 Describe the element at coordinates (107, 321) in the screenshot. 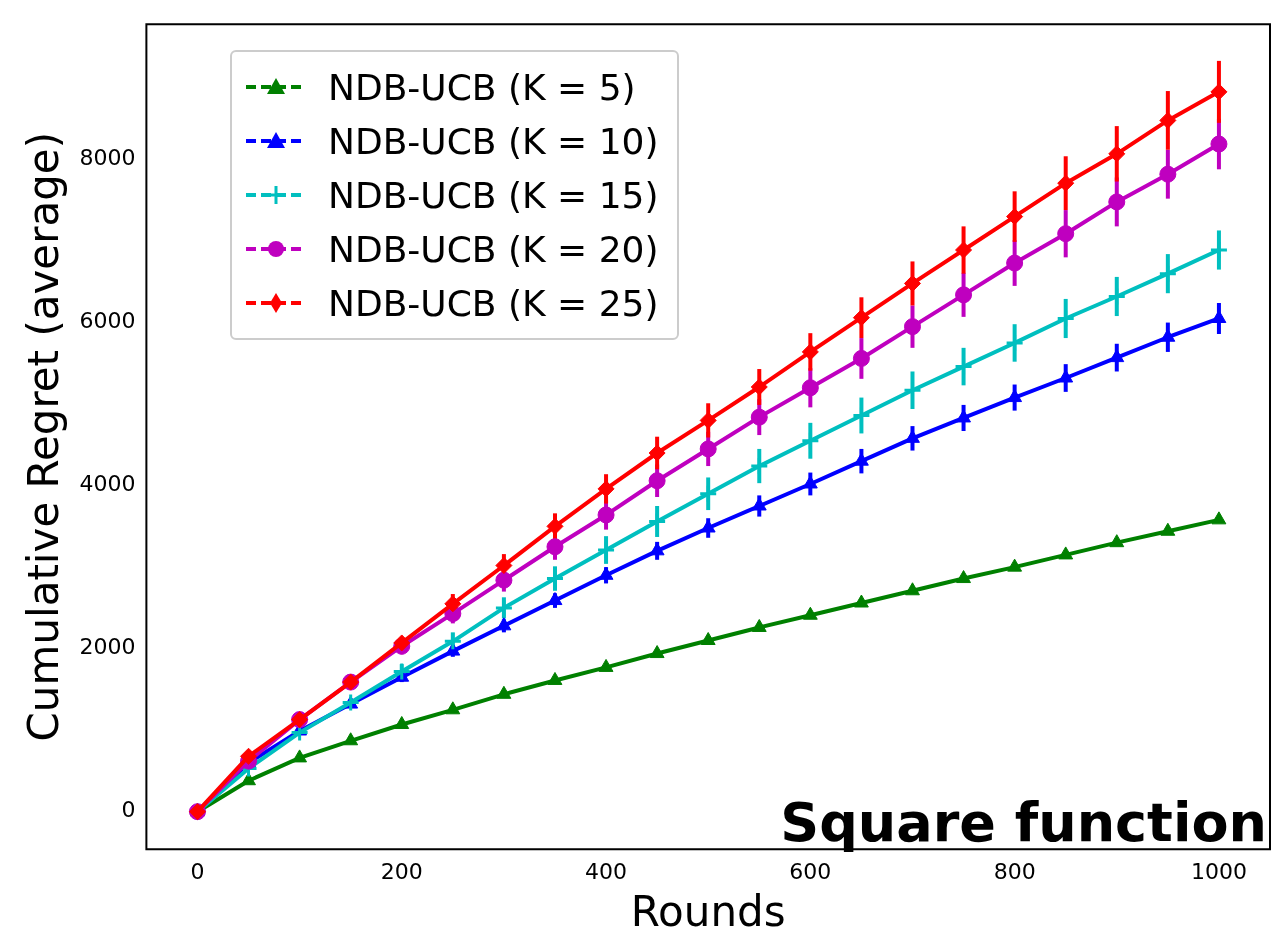

I see `y-tick-label: 6000` at that location.